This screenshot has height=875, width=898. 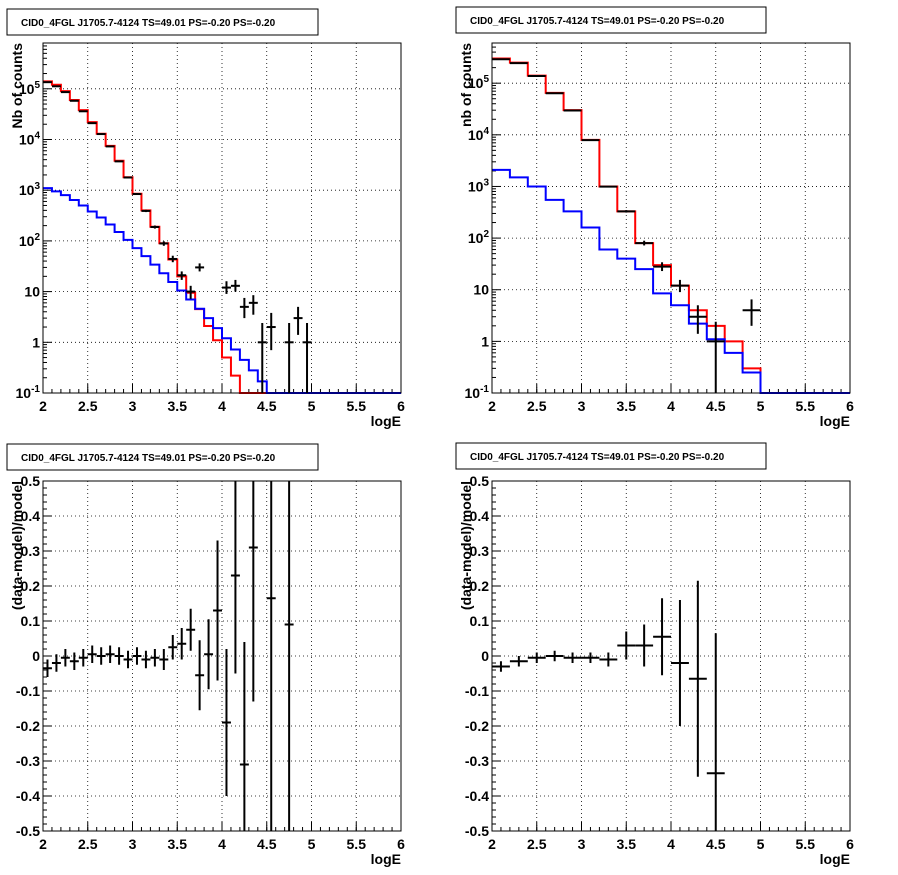 I want to click on y-tick-label: -0.4, so click(x=477, y=796).